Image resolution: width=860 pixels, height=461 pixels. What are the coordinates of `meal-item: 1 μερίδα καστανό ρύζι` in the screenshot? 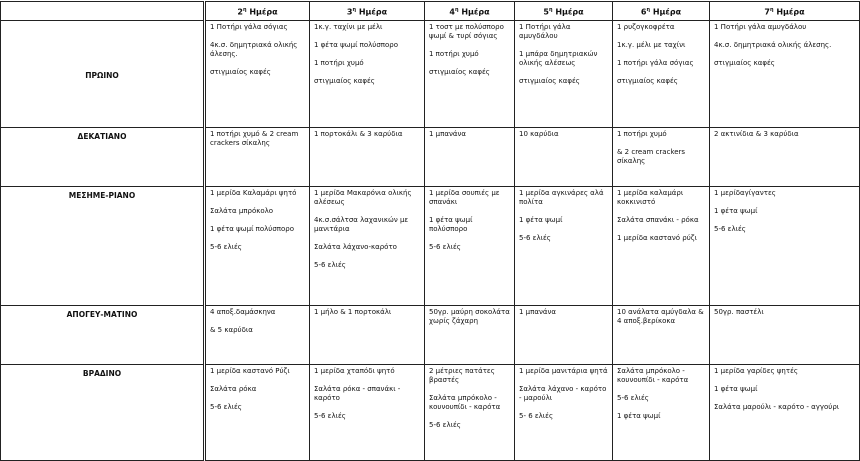 It's located at (657, 238).